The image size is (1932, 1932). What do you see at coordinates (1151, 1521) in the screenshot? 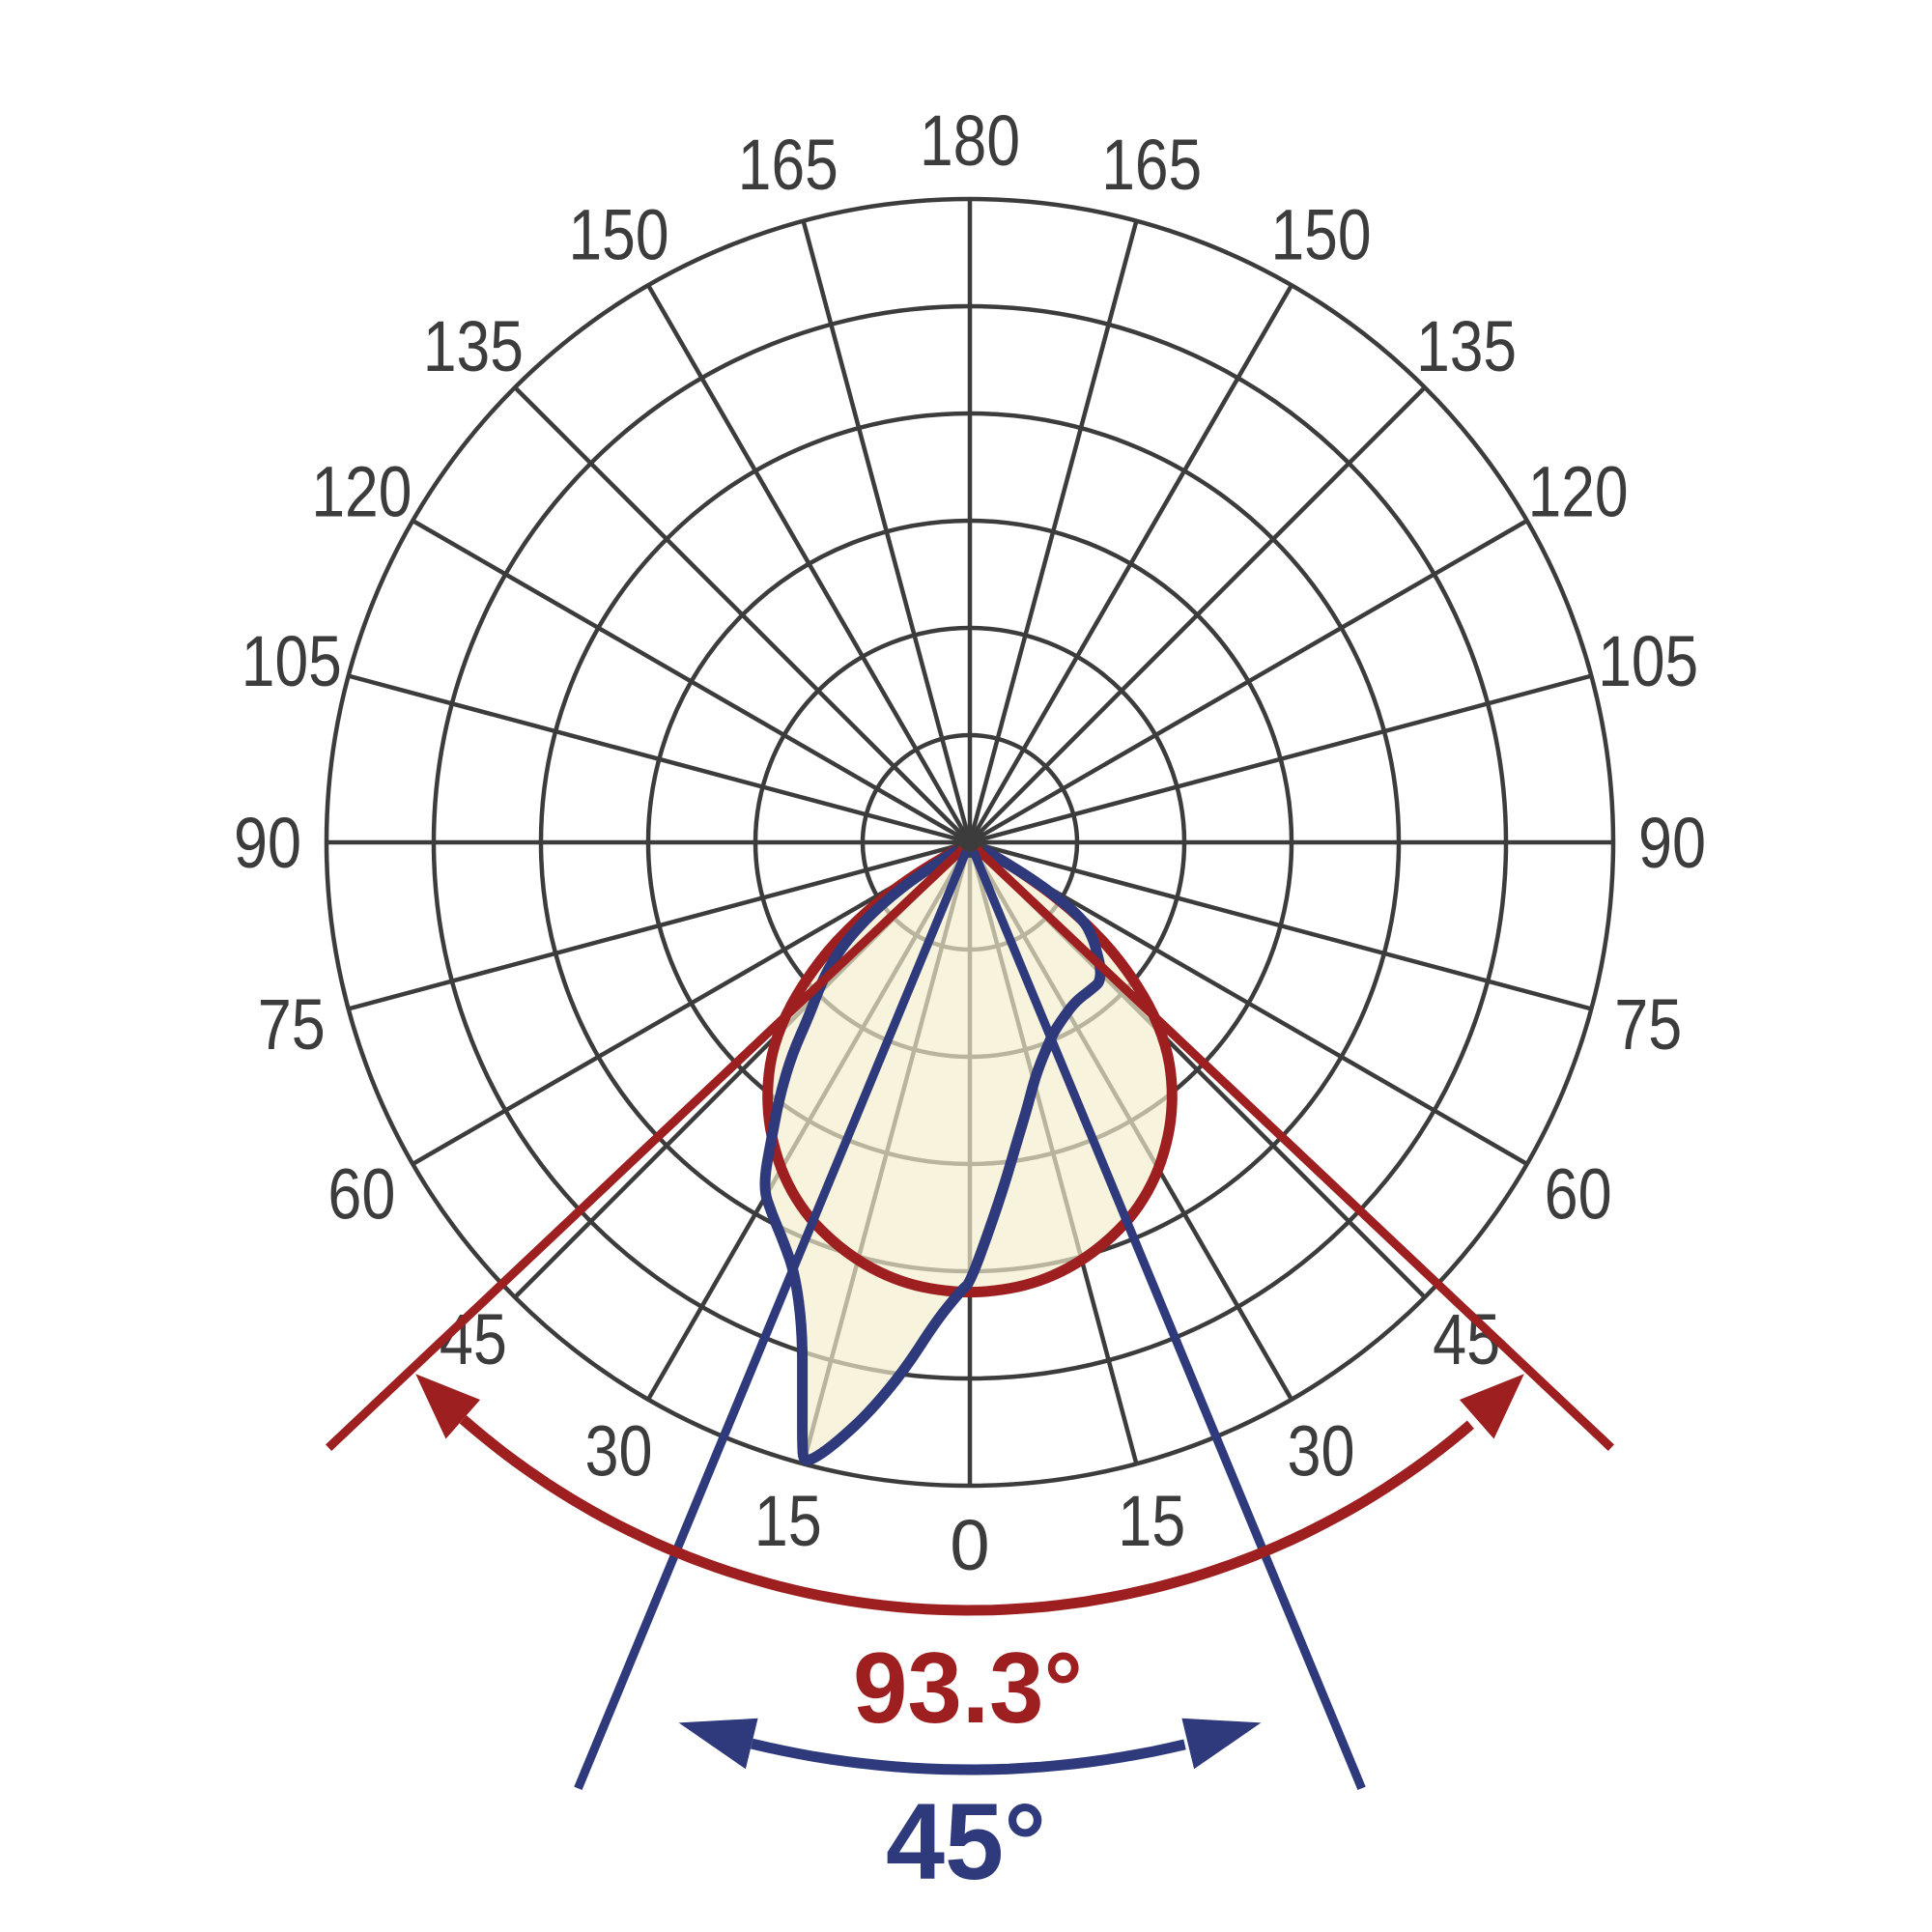
I see `angle-label-right-15: 15` at bounding box center [1151, 1521].